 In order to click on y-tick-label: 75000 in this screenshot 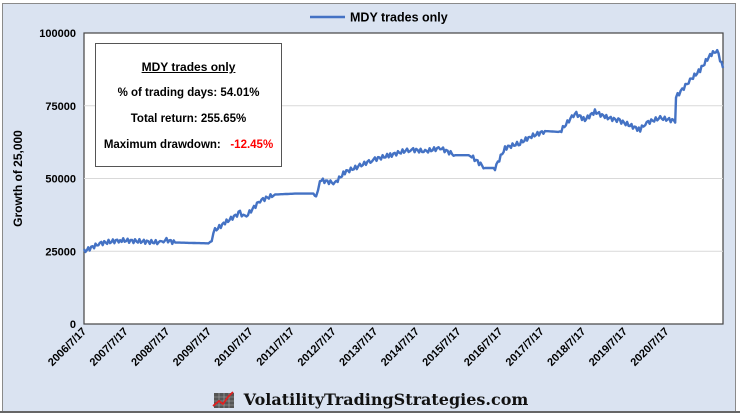, I will do `click(60, 107)`.